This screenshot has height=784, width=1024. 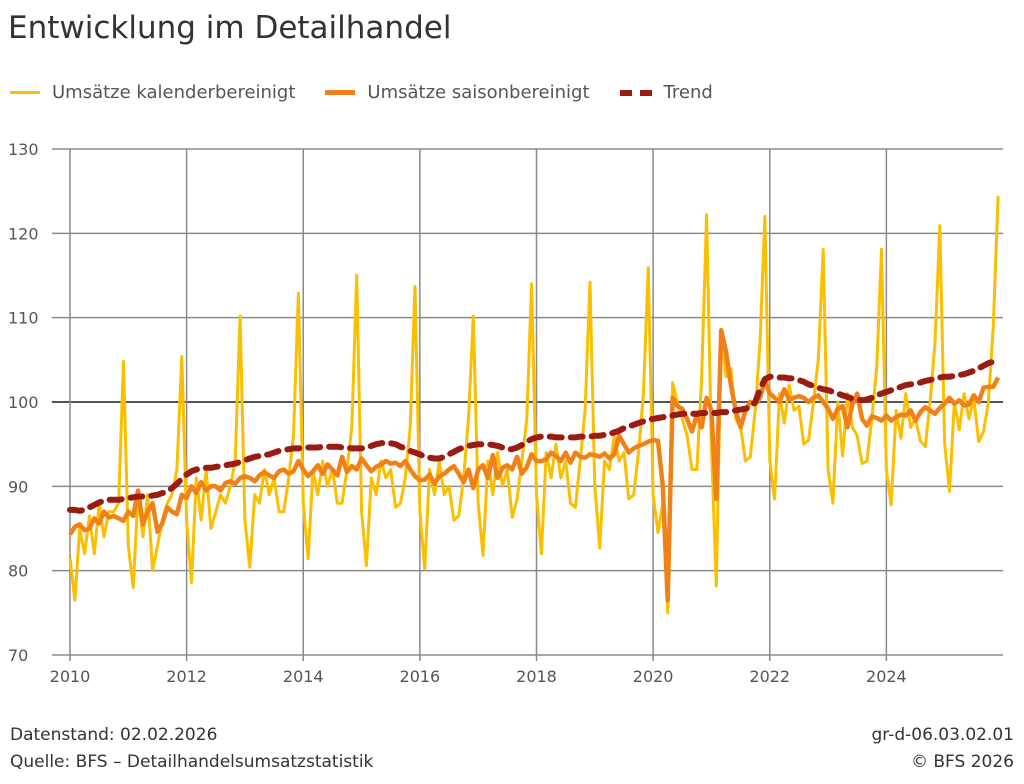 I want to click on x-tick-label: 2024, so click(x=886, y=676).